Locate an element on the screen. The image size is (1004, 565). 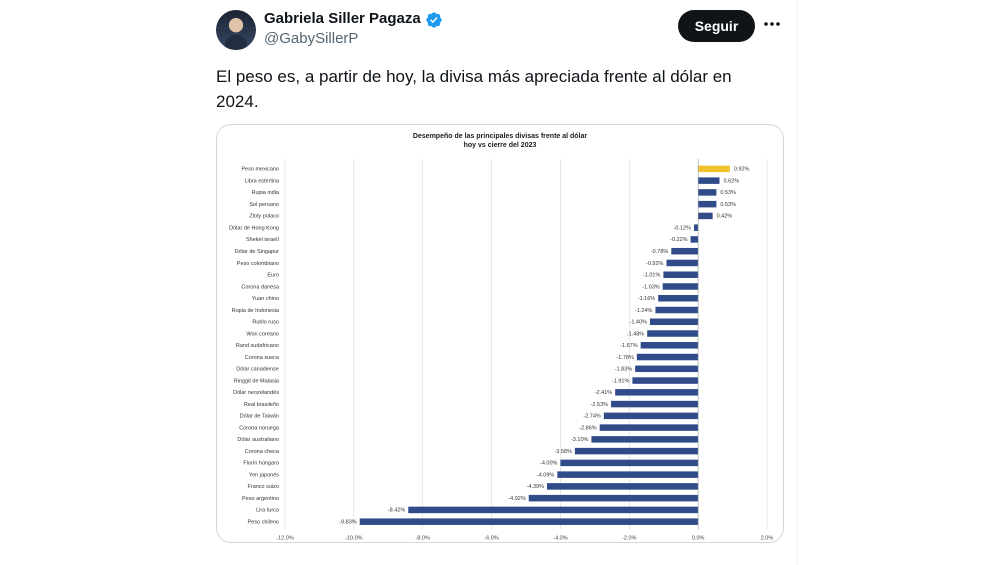
category-label: Dólar de Taiwán is located at coordinates (259, 417).